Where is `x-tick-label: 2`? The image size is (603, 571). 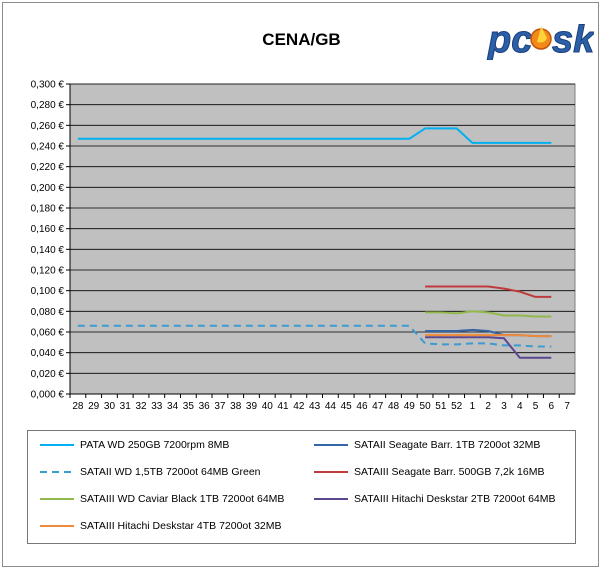
x-tick-label: 2 is located at coordinates (488, 406).